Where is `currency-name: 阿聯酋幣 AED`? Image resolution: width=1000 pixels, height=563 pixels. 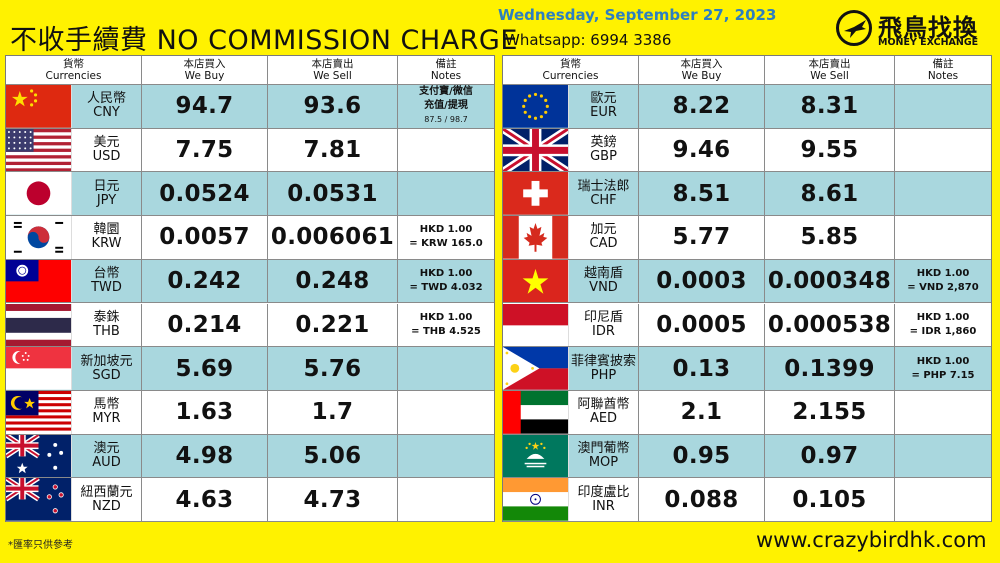 currency-name: 阿聯酋幣 AED is located at coordinates (603, 412).